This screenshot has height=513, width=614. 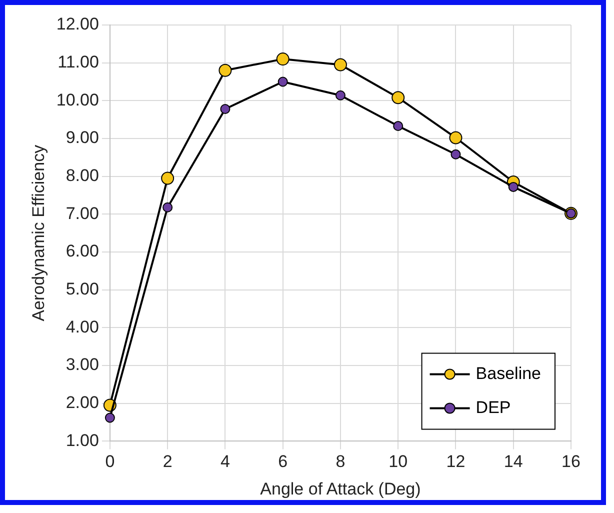 I want to click on y-tick-label: 12.00, so click(x=77, y=24).